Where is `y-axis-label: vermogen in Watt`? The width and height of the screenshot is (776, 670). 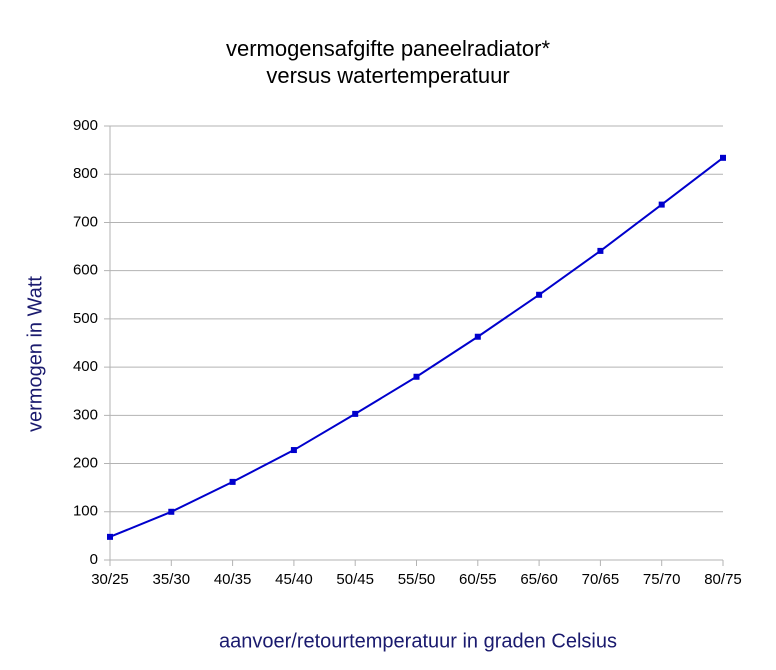
y-axis-label: vermogen in Watt is located at coordinates (35, 354).